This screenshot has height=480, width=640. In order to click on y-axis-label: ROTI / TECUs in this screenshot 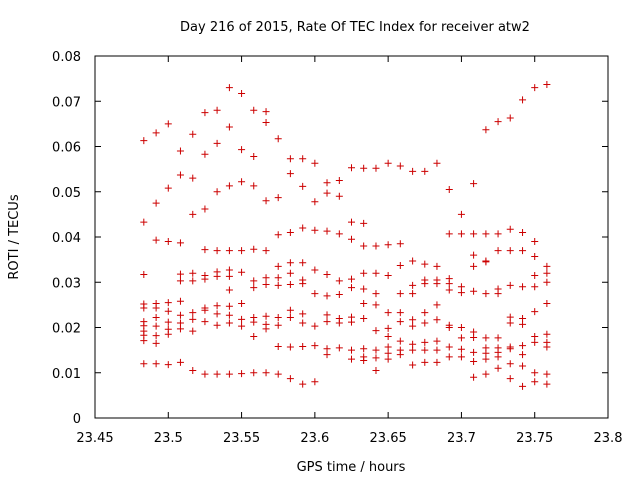, I will do `click(14, 236)`.